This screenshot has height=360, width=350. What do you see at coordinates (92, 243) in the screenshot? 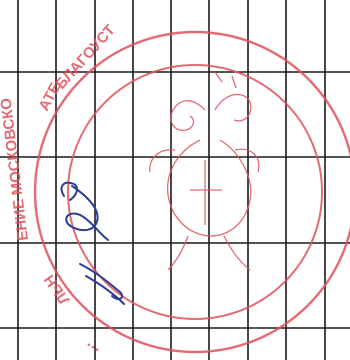
I see `handwritten-signature` at bounding box center [92, 243].